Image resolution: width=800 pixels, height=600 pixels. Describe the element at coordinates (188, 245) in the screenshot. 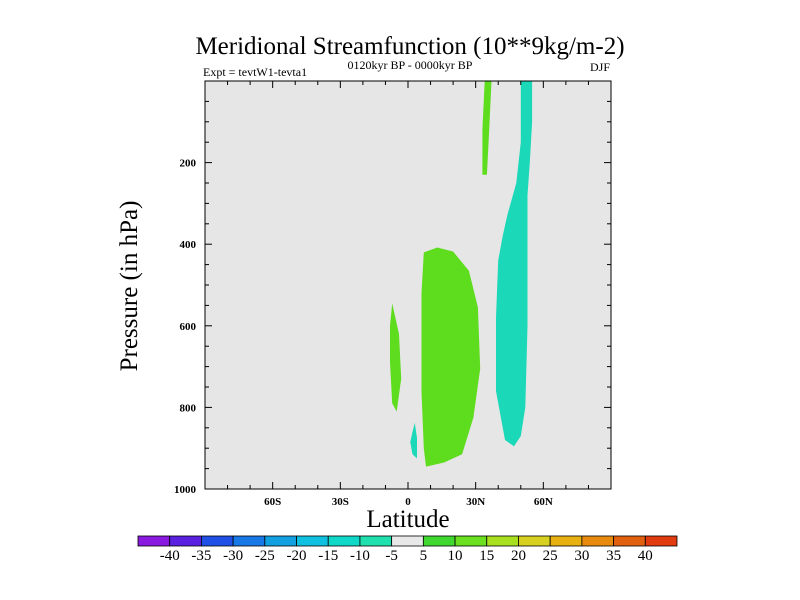

I see `y-tick-label: 400` at that location.